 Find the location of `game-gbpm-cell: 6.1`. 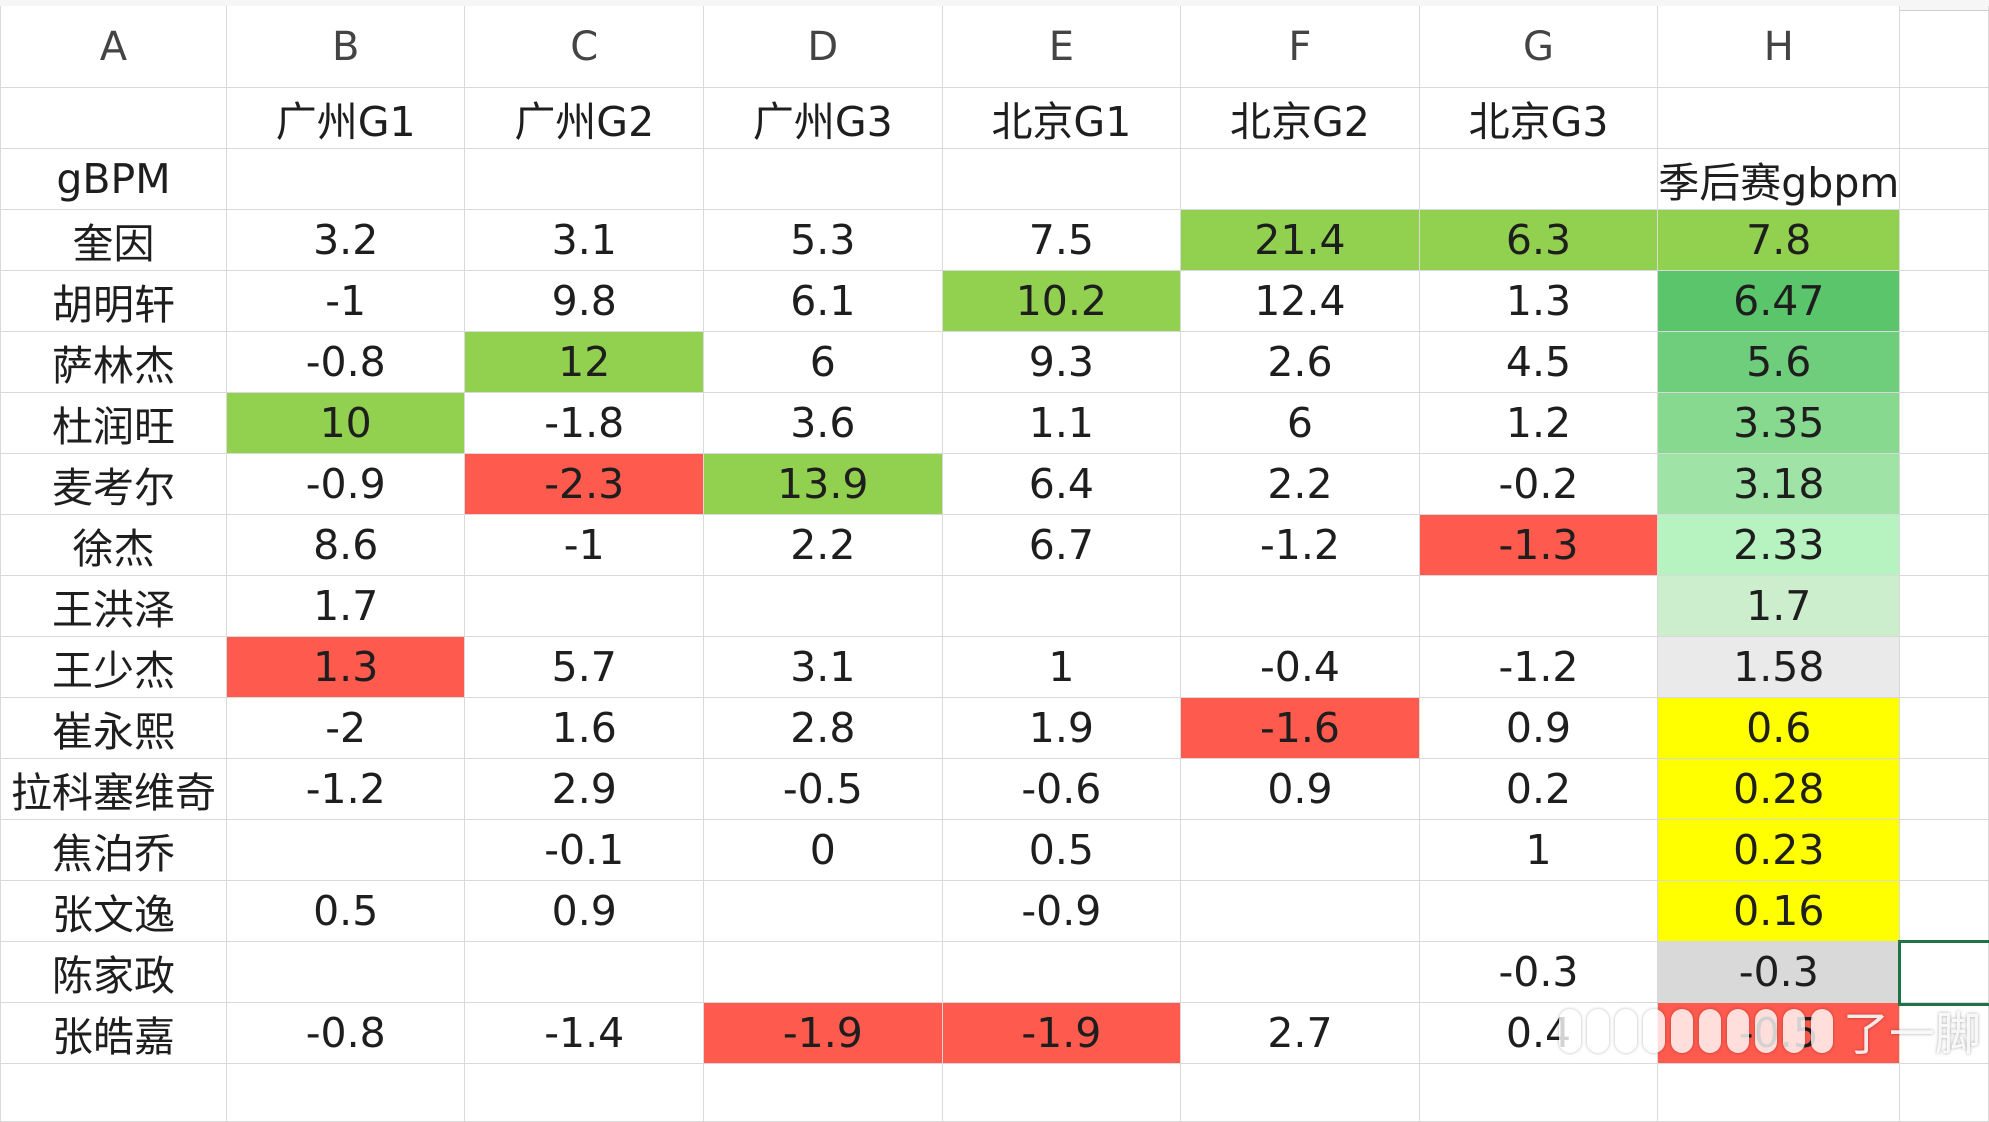

game-gbpm-cell: 6.1 is located at coordinates (823, 301).